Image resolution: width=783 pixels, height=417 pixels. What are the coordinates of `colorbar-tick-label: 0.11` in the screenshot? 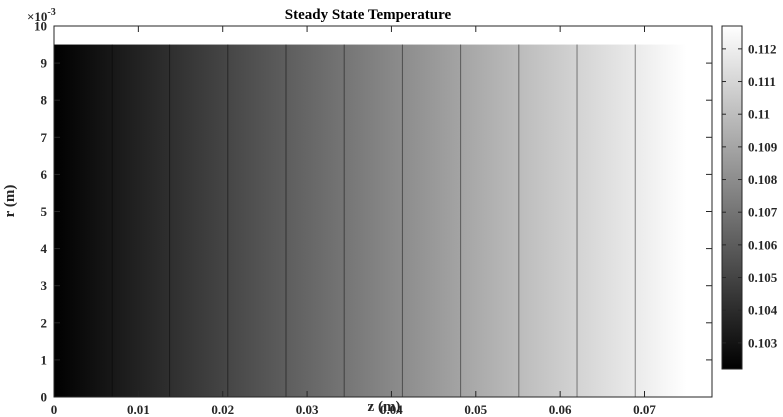 It's located at (759, 114).